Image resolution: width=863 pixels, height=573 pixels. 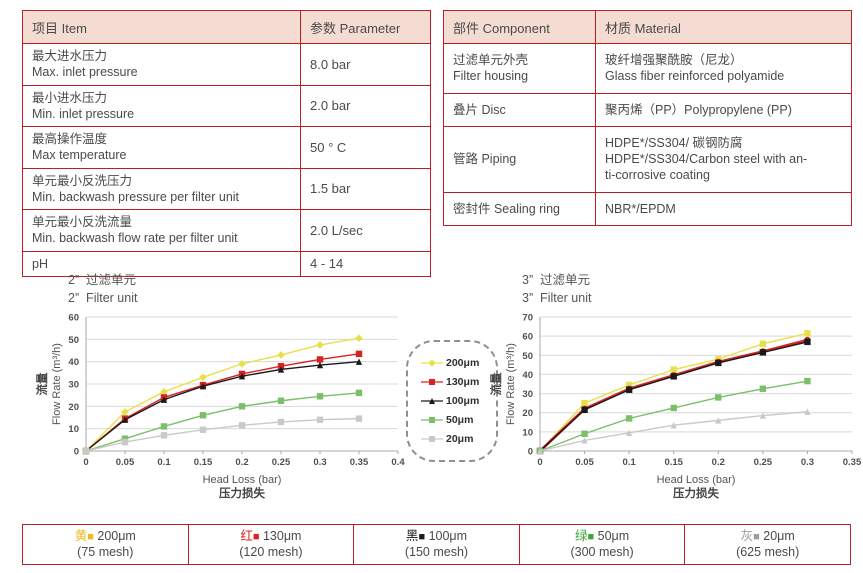 I want to click on series-line-50μm, so click(x=222, y=422).